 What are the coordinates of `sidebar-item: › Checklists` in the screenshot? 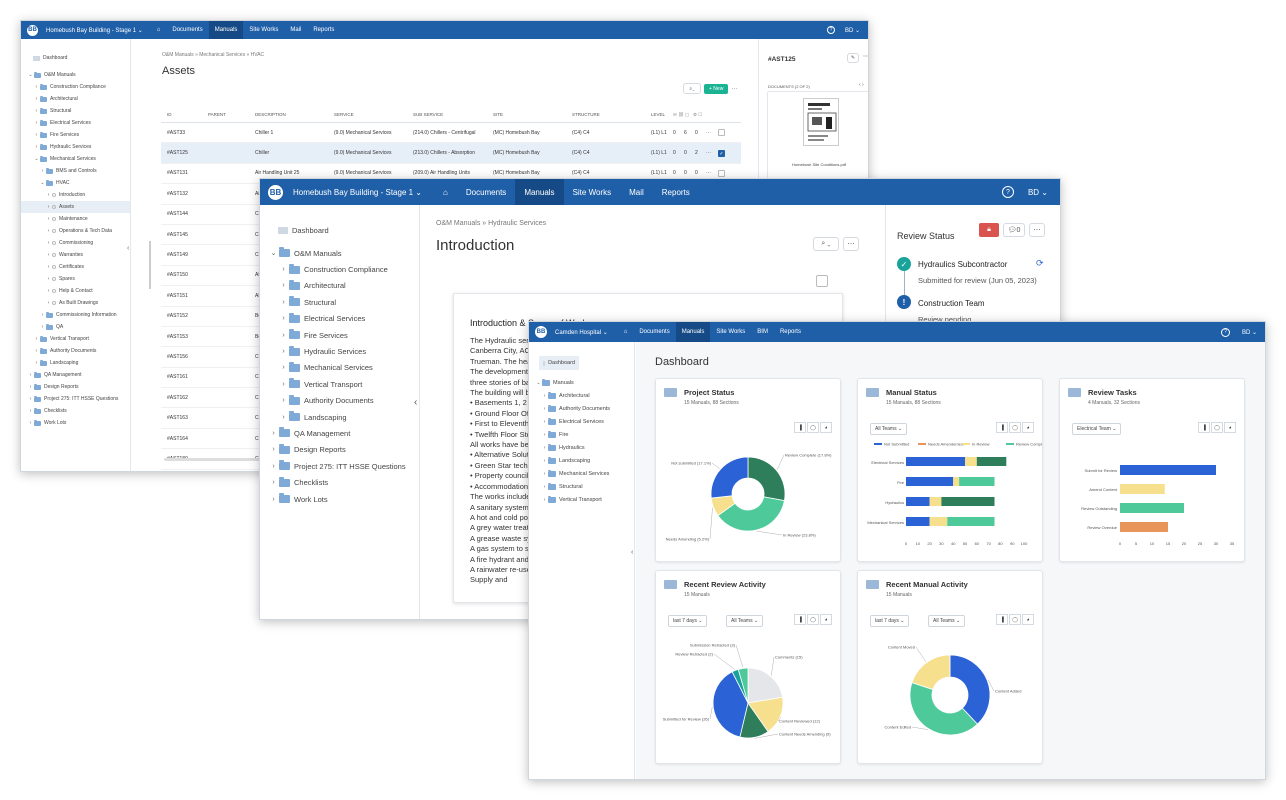 It's located at (75, 411).